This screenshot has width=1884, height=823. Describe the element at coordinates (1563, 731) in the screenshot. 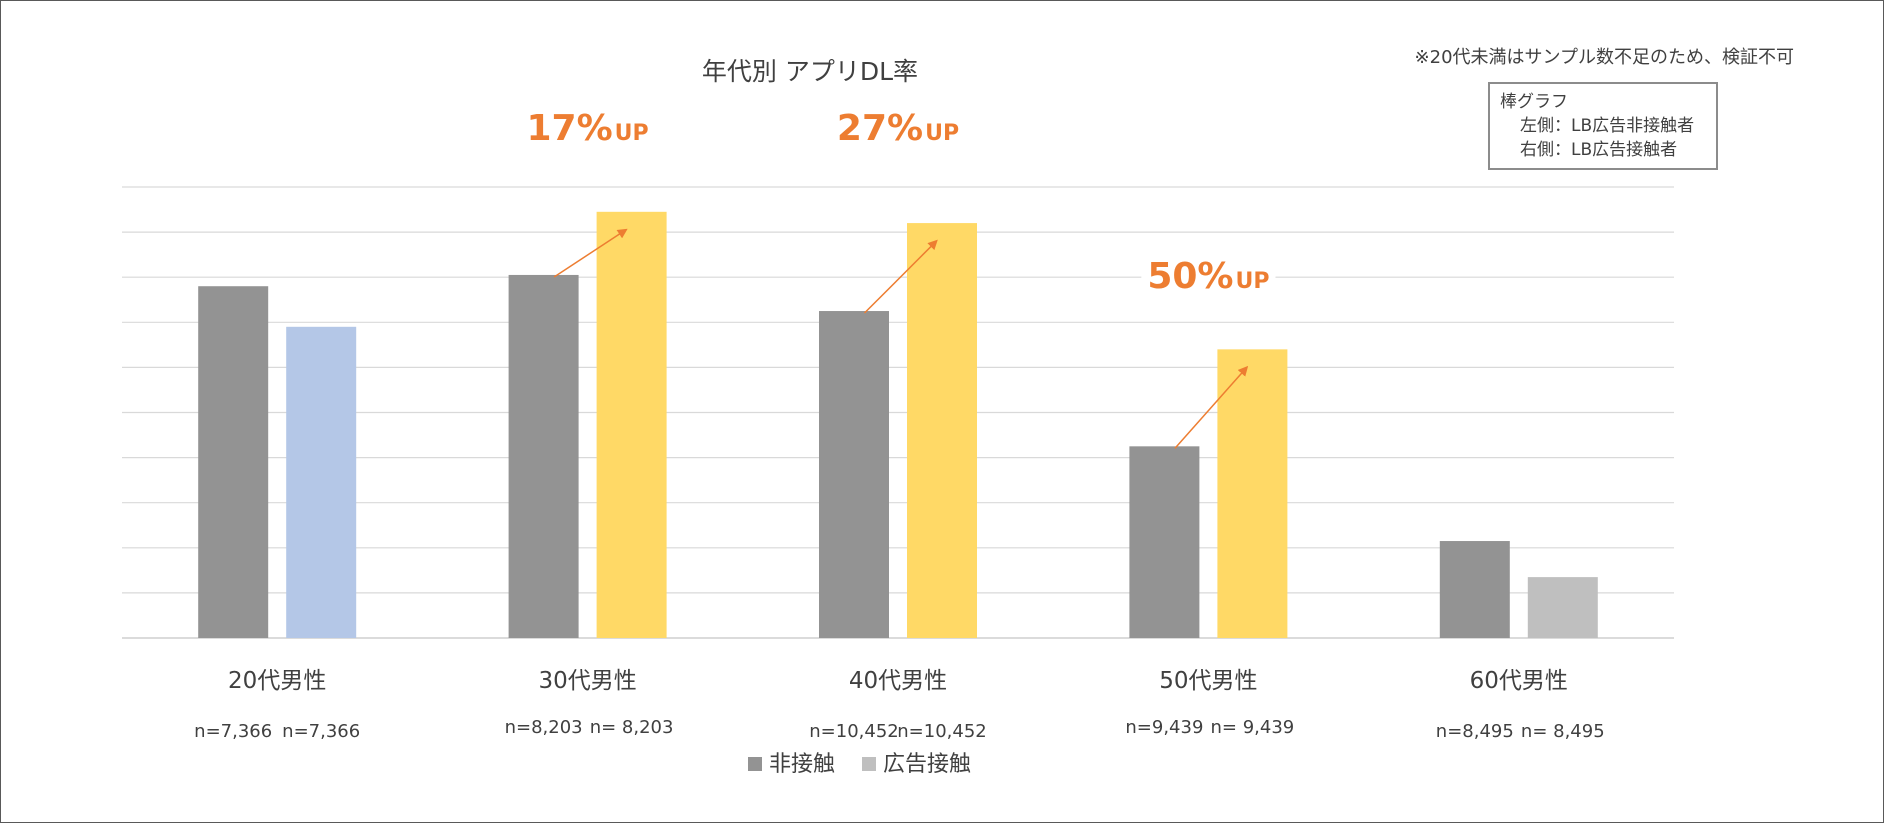

I see `sample-size-label: n= 8,495` at that location.